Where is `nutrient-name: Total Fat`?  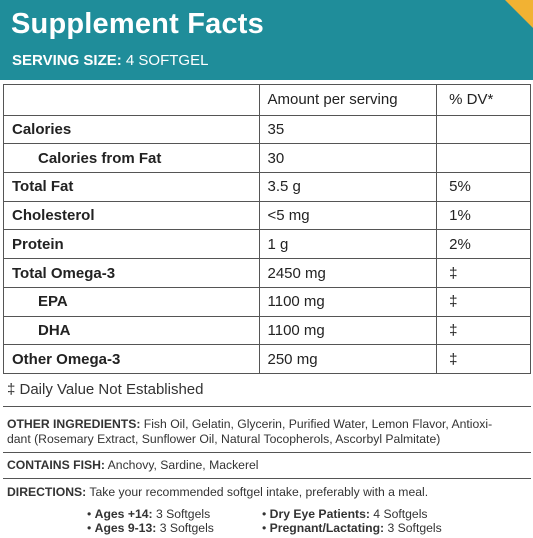
nutrient-name: Total Fat is located at coordinates (131, 187).